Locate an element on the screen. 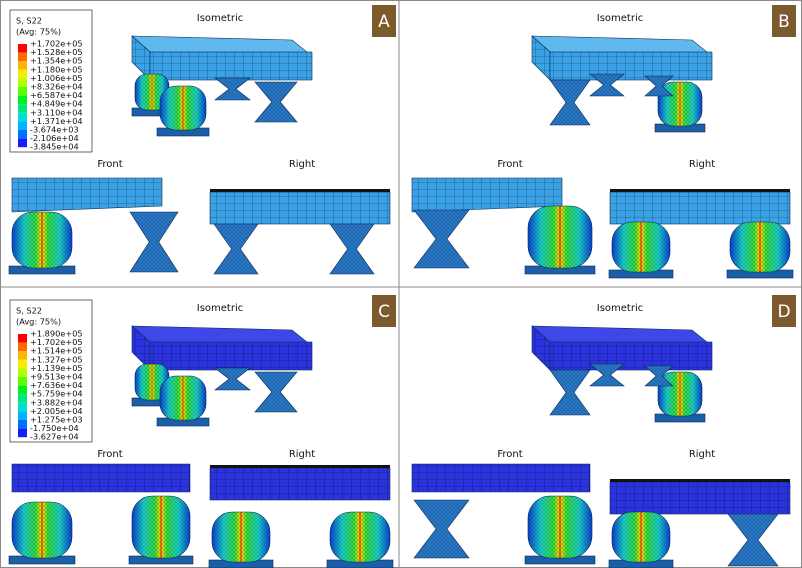 This screenshot has width=802, height=568. panel-letter: B is located at coordinates (784, 22).